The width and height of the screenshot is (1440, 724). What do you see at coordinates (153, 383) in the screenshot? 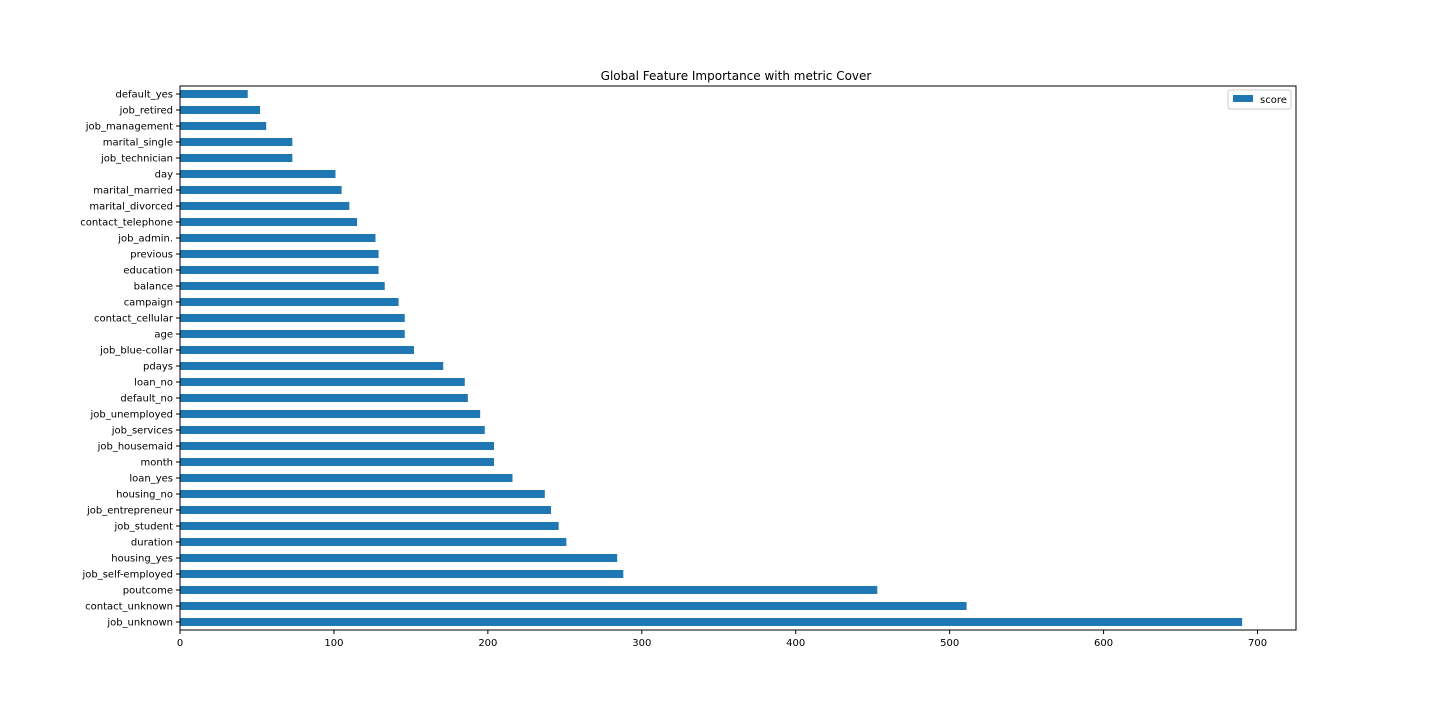
I see `y-tick-label: loan_no` at bounding box center [153, 383].